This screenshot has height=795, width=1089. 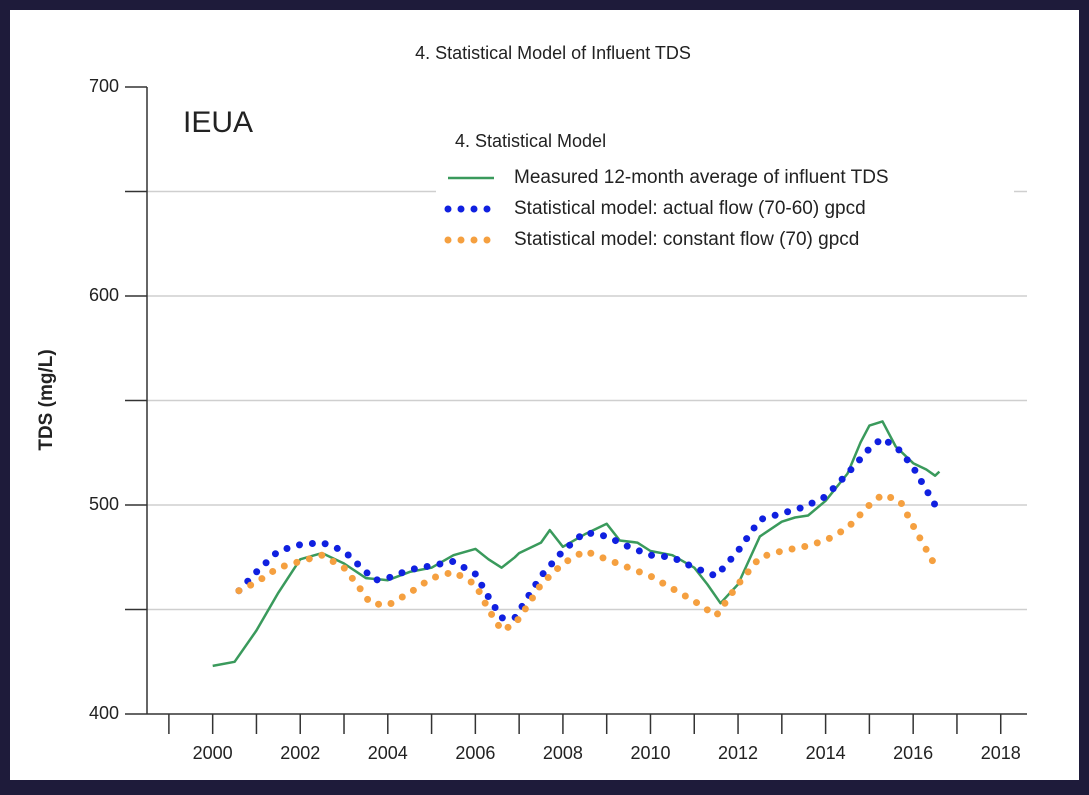 What do you see at coordinates (826, 753) in the screenshot?
I see `x-tick-label: 2014` at bounding box center [826, 753].